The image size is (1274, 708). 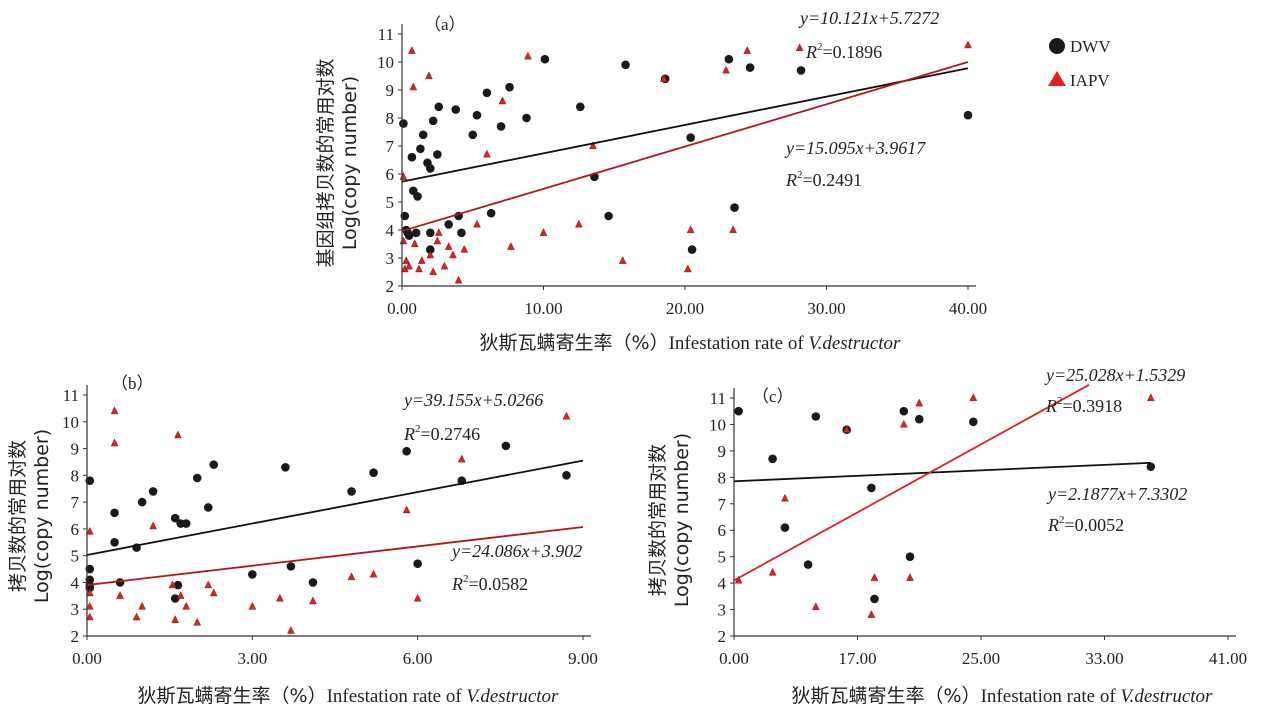 I want to click on panel-c-label: （c）, so click(x=773, y=396).